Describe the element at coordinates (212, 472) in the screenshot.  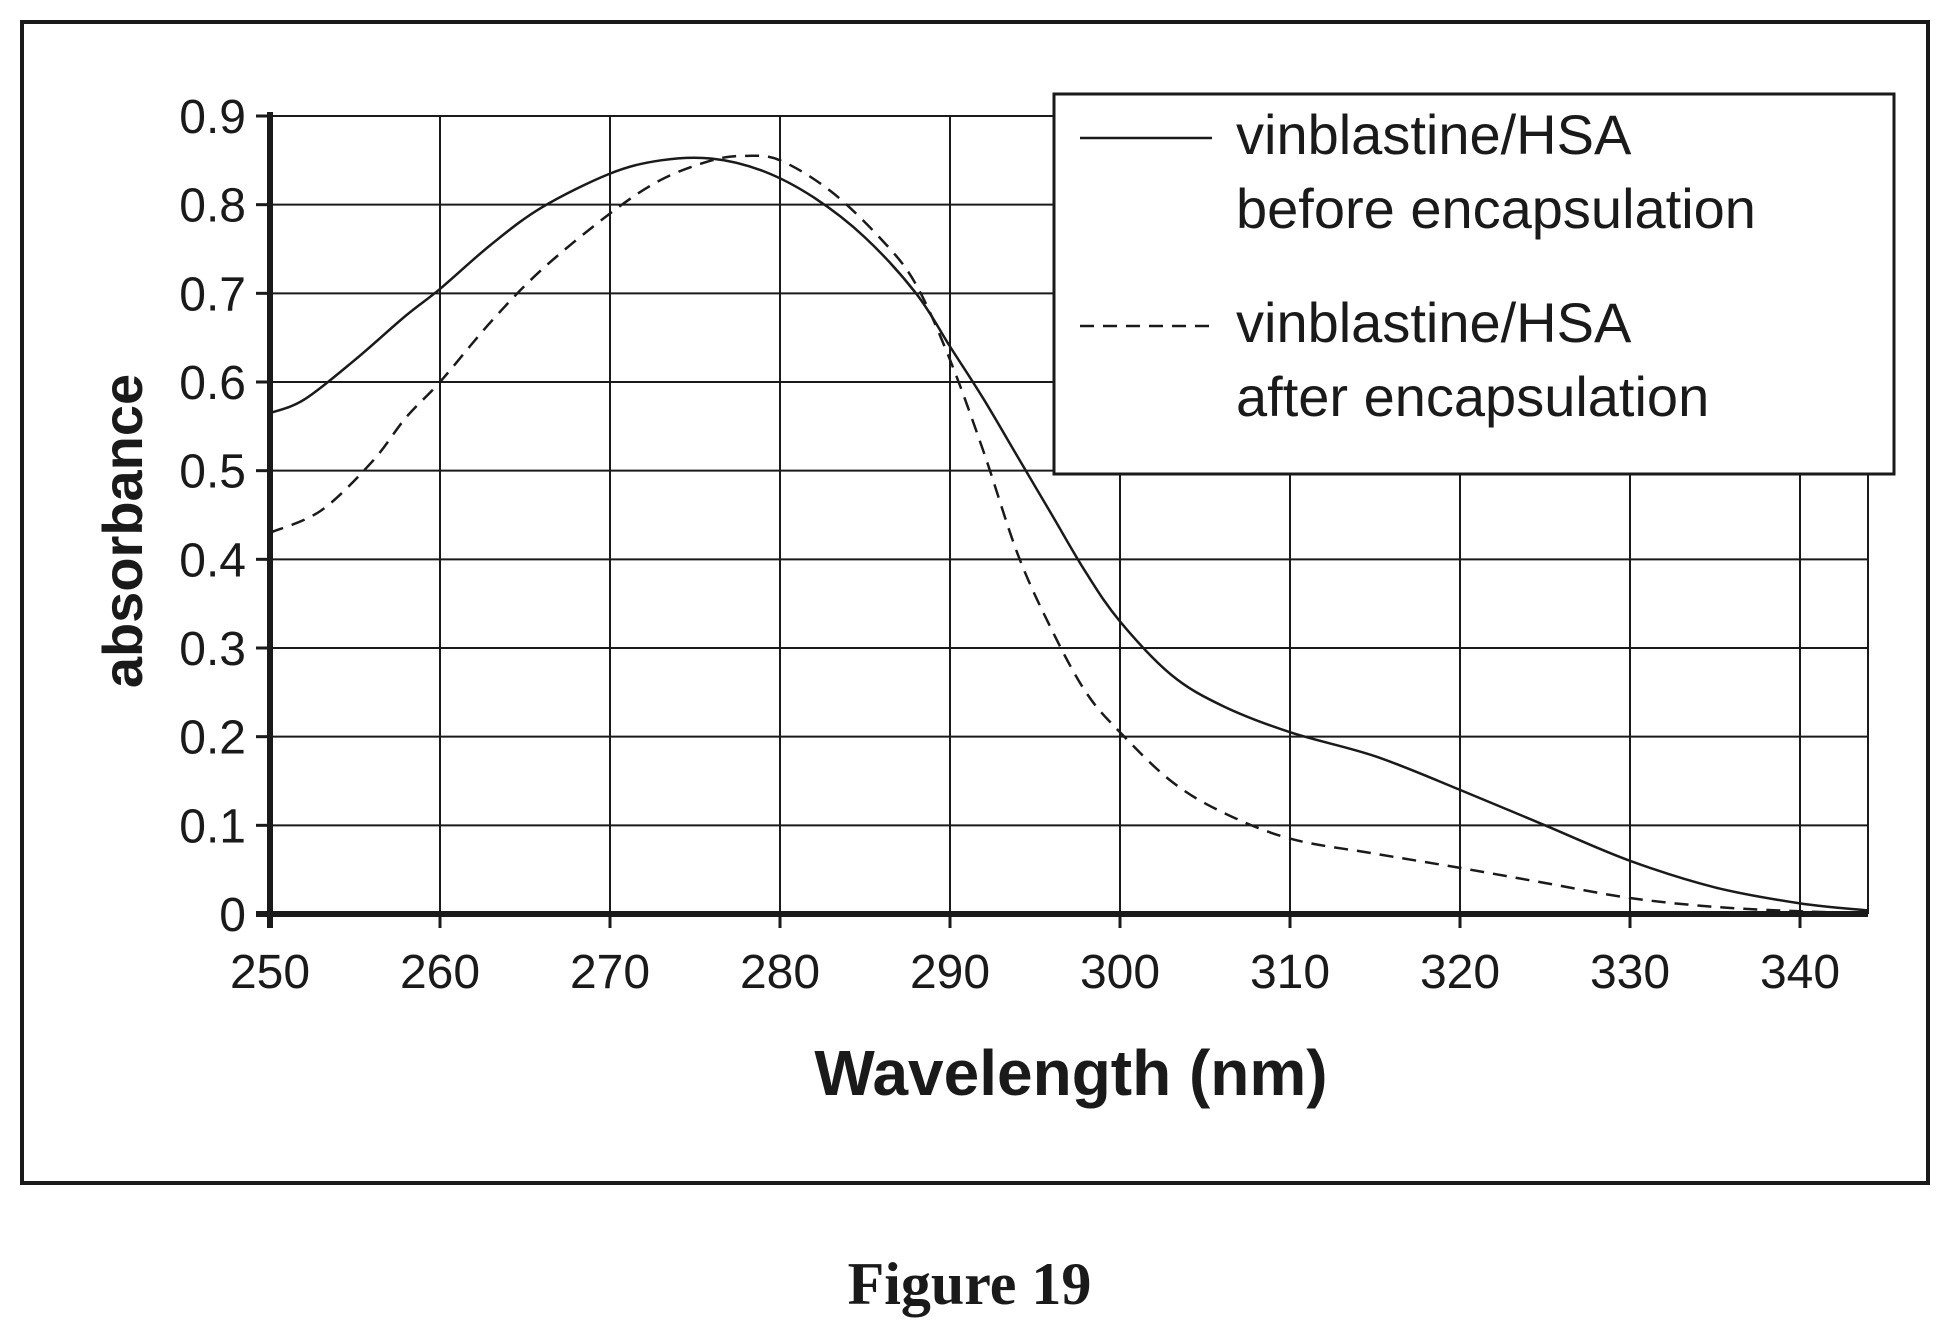
I see `y-tick-label: 0.5` at that location.